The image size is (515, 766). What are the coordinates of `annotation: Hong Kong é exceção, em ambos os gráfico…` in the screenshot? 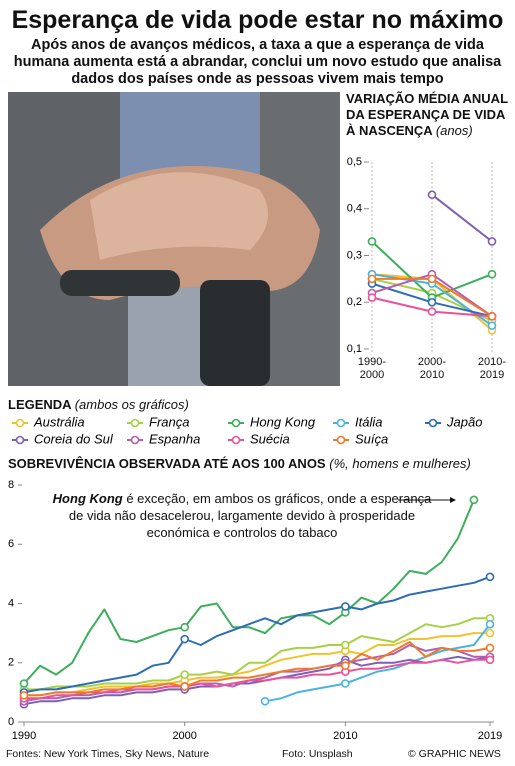 It's located at (242, 515).